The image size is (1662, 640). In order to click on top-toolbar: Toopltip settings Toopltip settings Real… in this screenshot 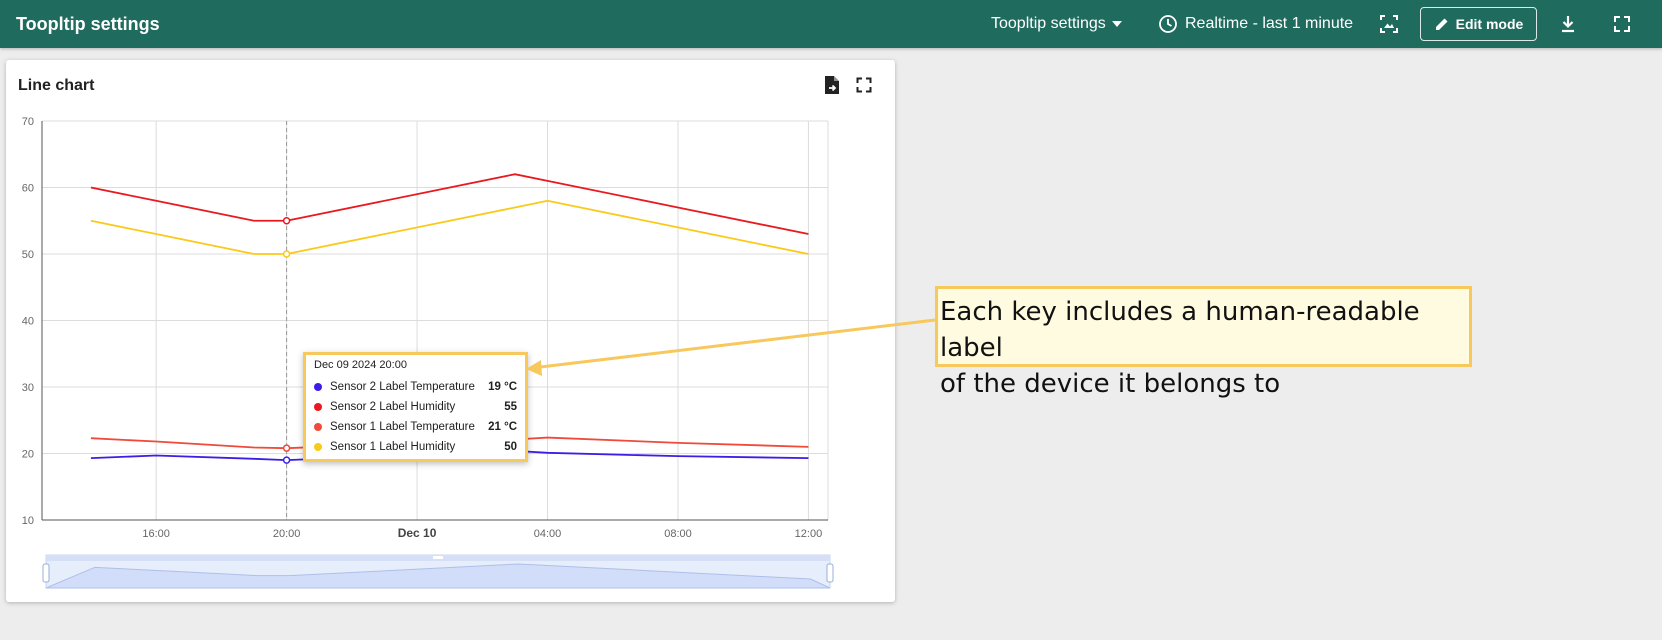, I will do `click(831, 24)`.